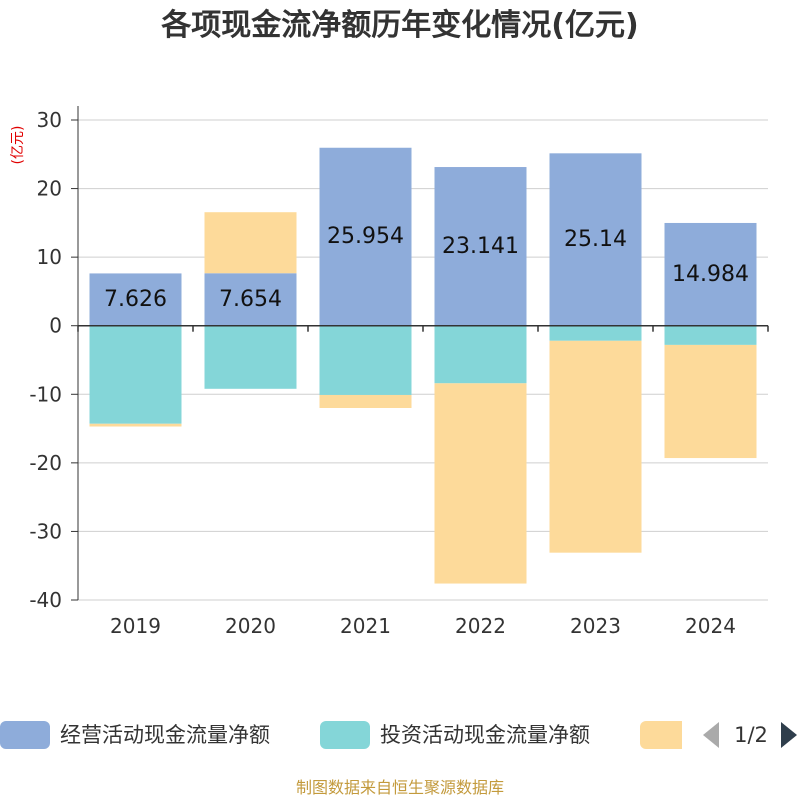  What do you see at coordinates (45, 531) in the screenshot?
I see `y-tick-label: -30` at bounding box center [45, 531].